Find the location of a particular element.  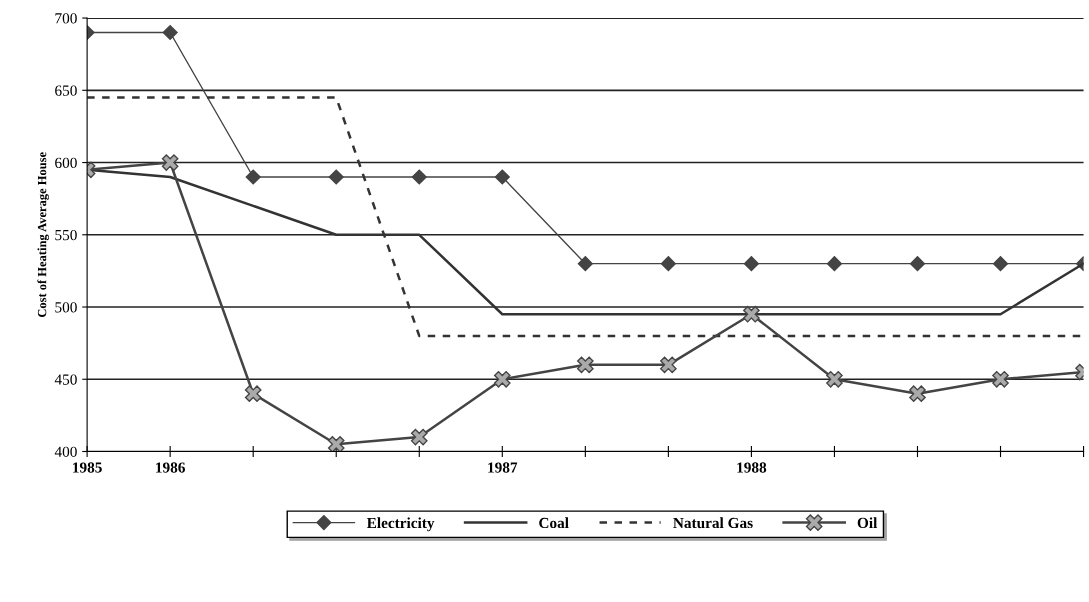

x-tick-label: 1988 is located at coordinates (752, 467).